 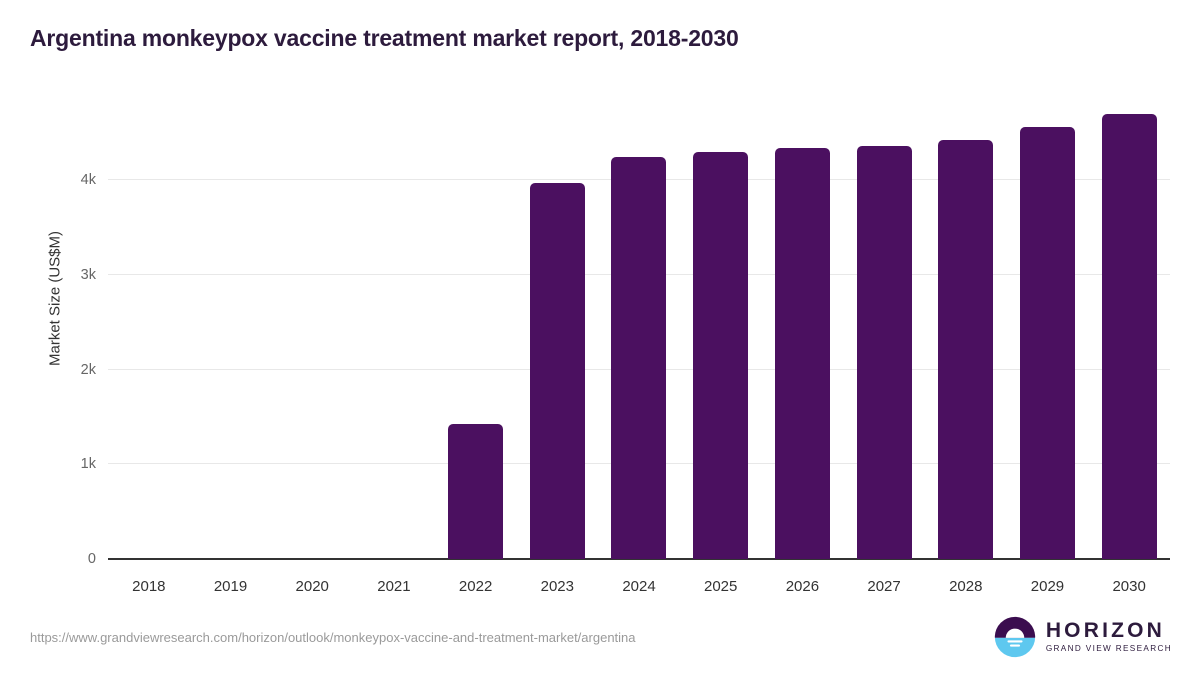 What do you see at coordinates (557, 586) in the screenshot?
I see `x-tick-label: 2023` at bounding box center [557, 586].